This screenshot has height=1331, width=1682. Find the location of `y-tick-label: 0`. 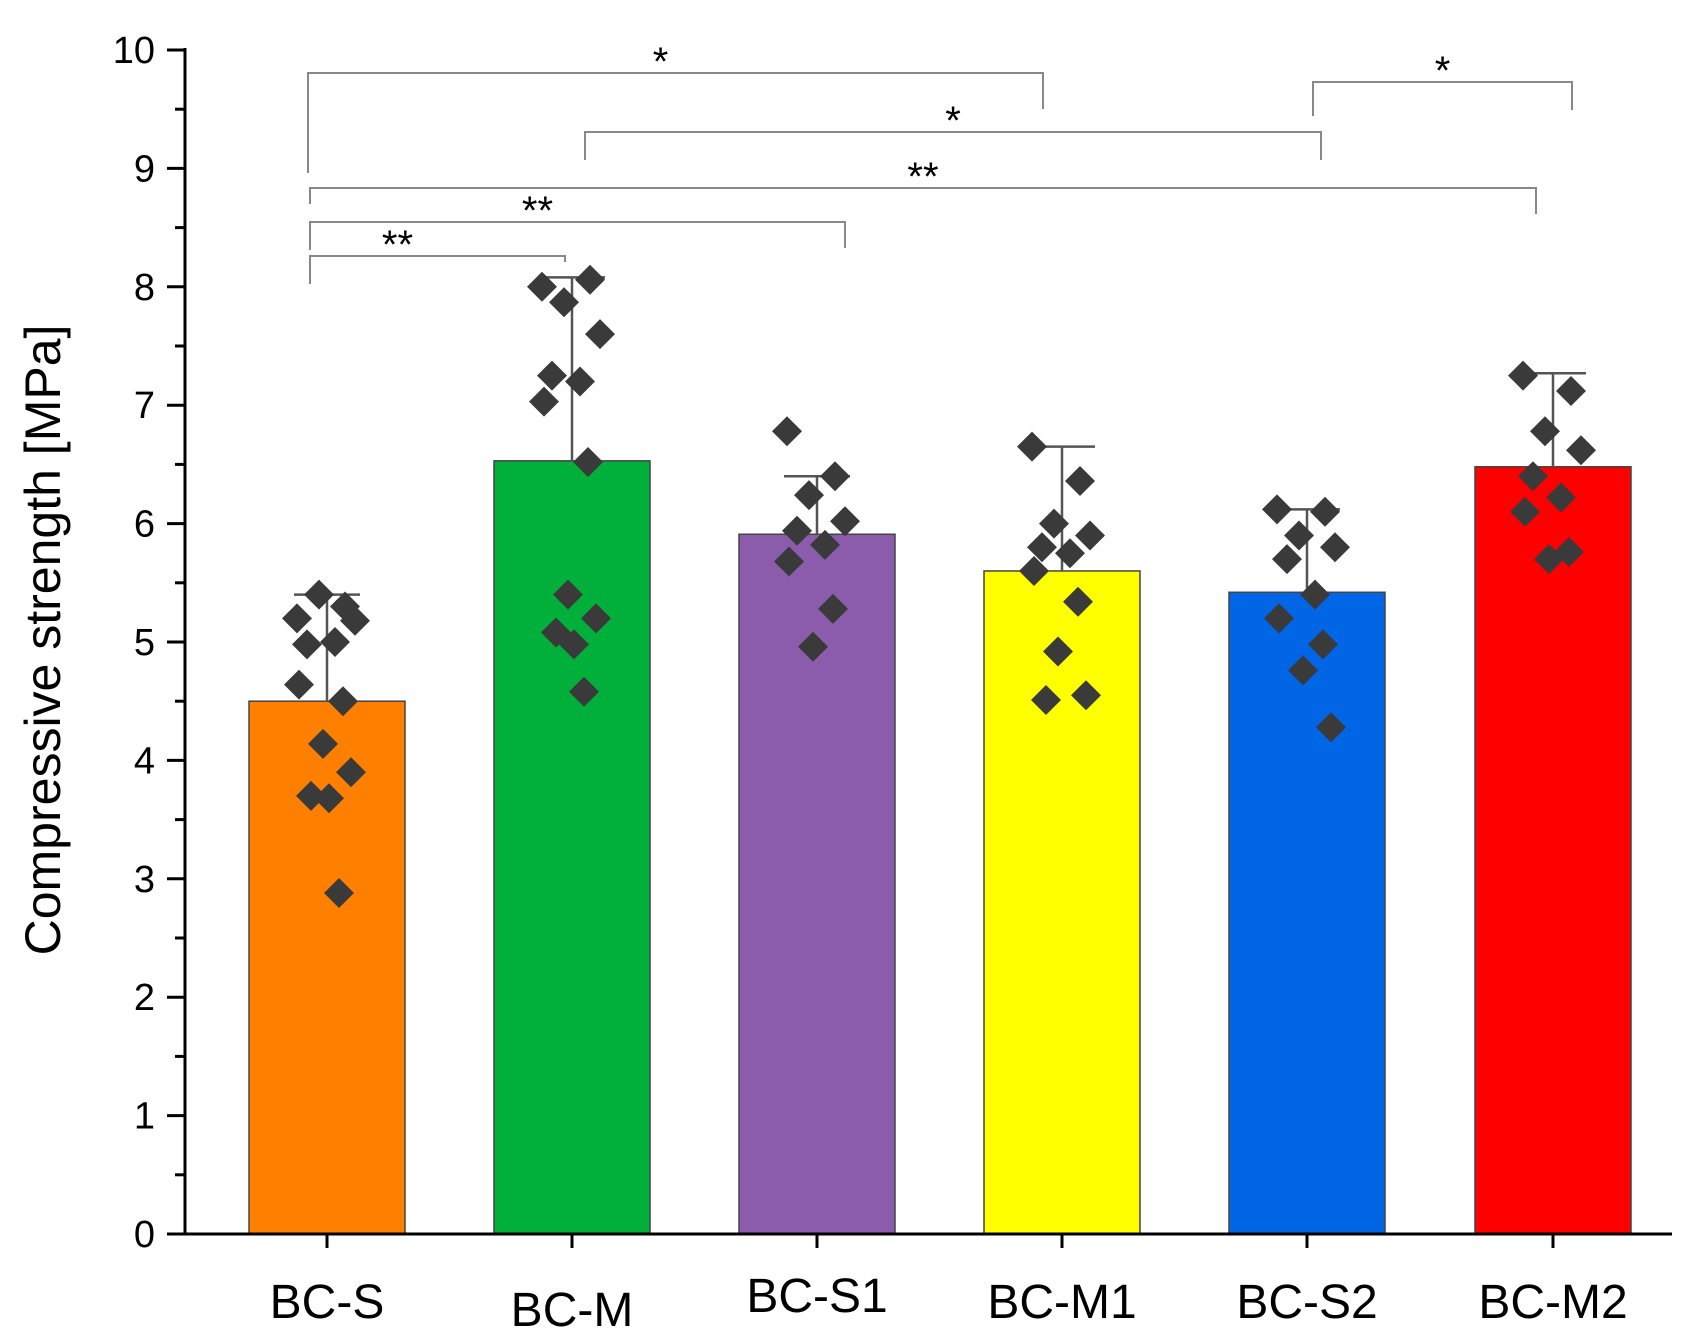

y-tick-label: 0 is located at coordinates (144, 1235).